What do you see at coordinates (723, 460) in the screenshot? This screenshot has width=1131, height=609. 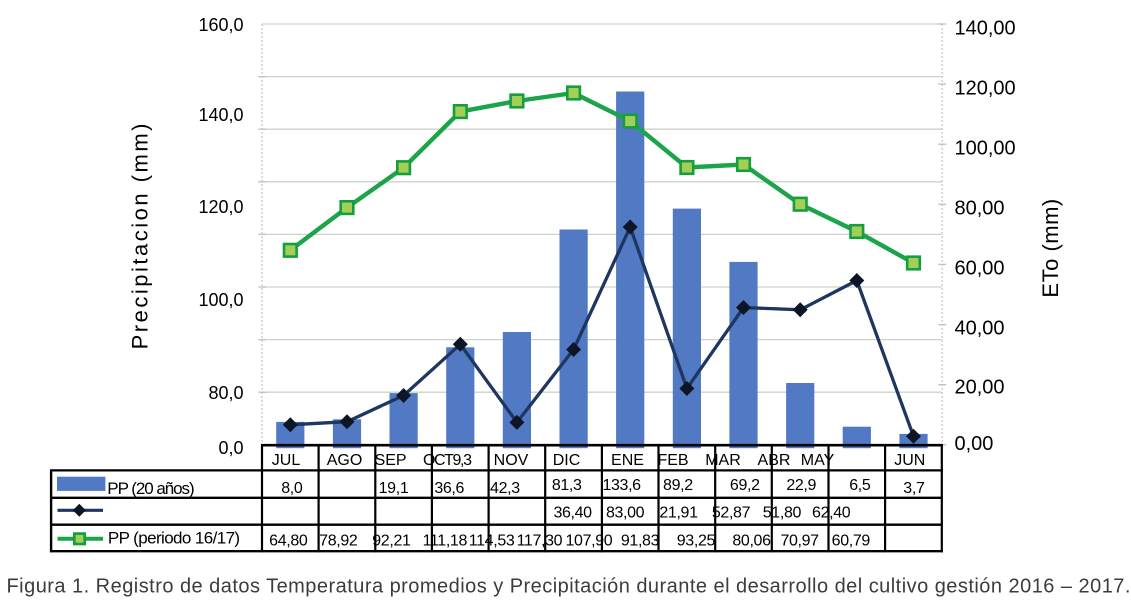 I see `svg-text: MAR` at bounding box center [723, 460].